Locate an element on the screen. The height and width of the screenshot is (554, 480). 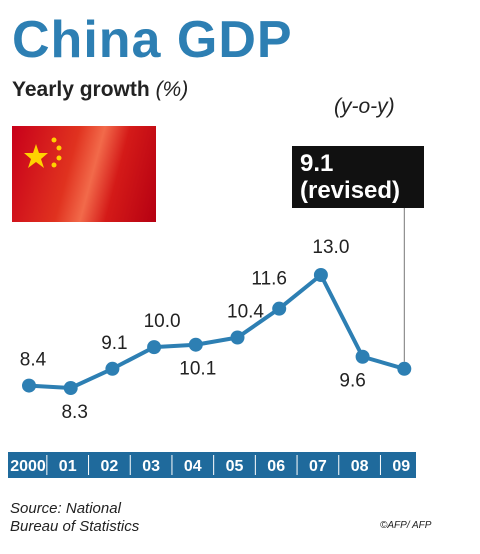
x-tick-label: 02 is located at coordinates (110, 466).